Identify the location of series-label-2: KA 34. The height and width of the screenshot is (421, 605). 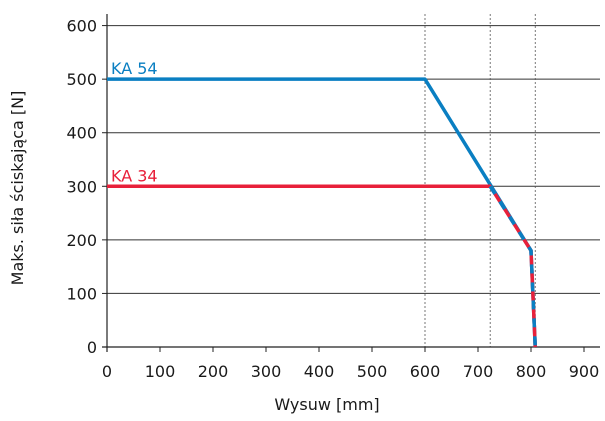
(134, 175).